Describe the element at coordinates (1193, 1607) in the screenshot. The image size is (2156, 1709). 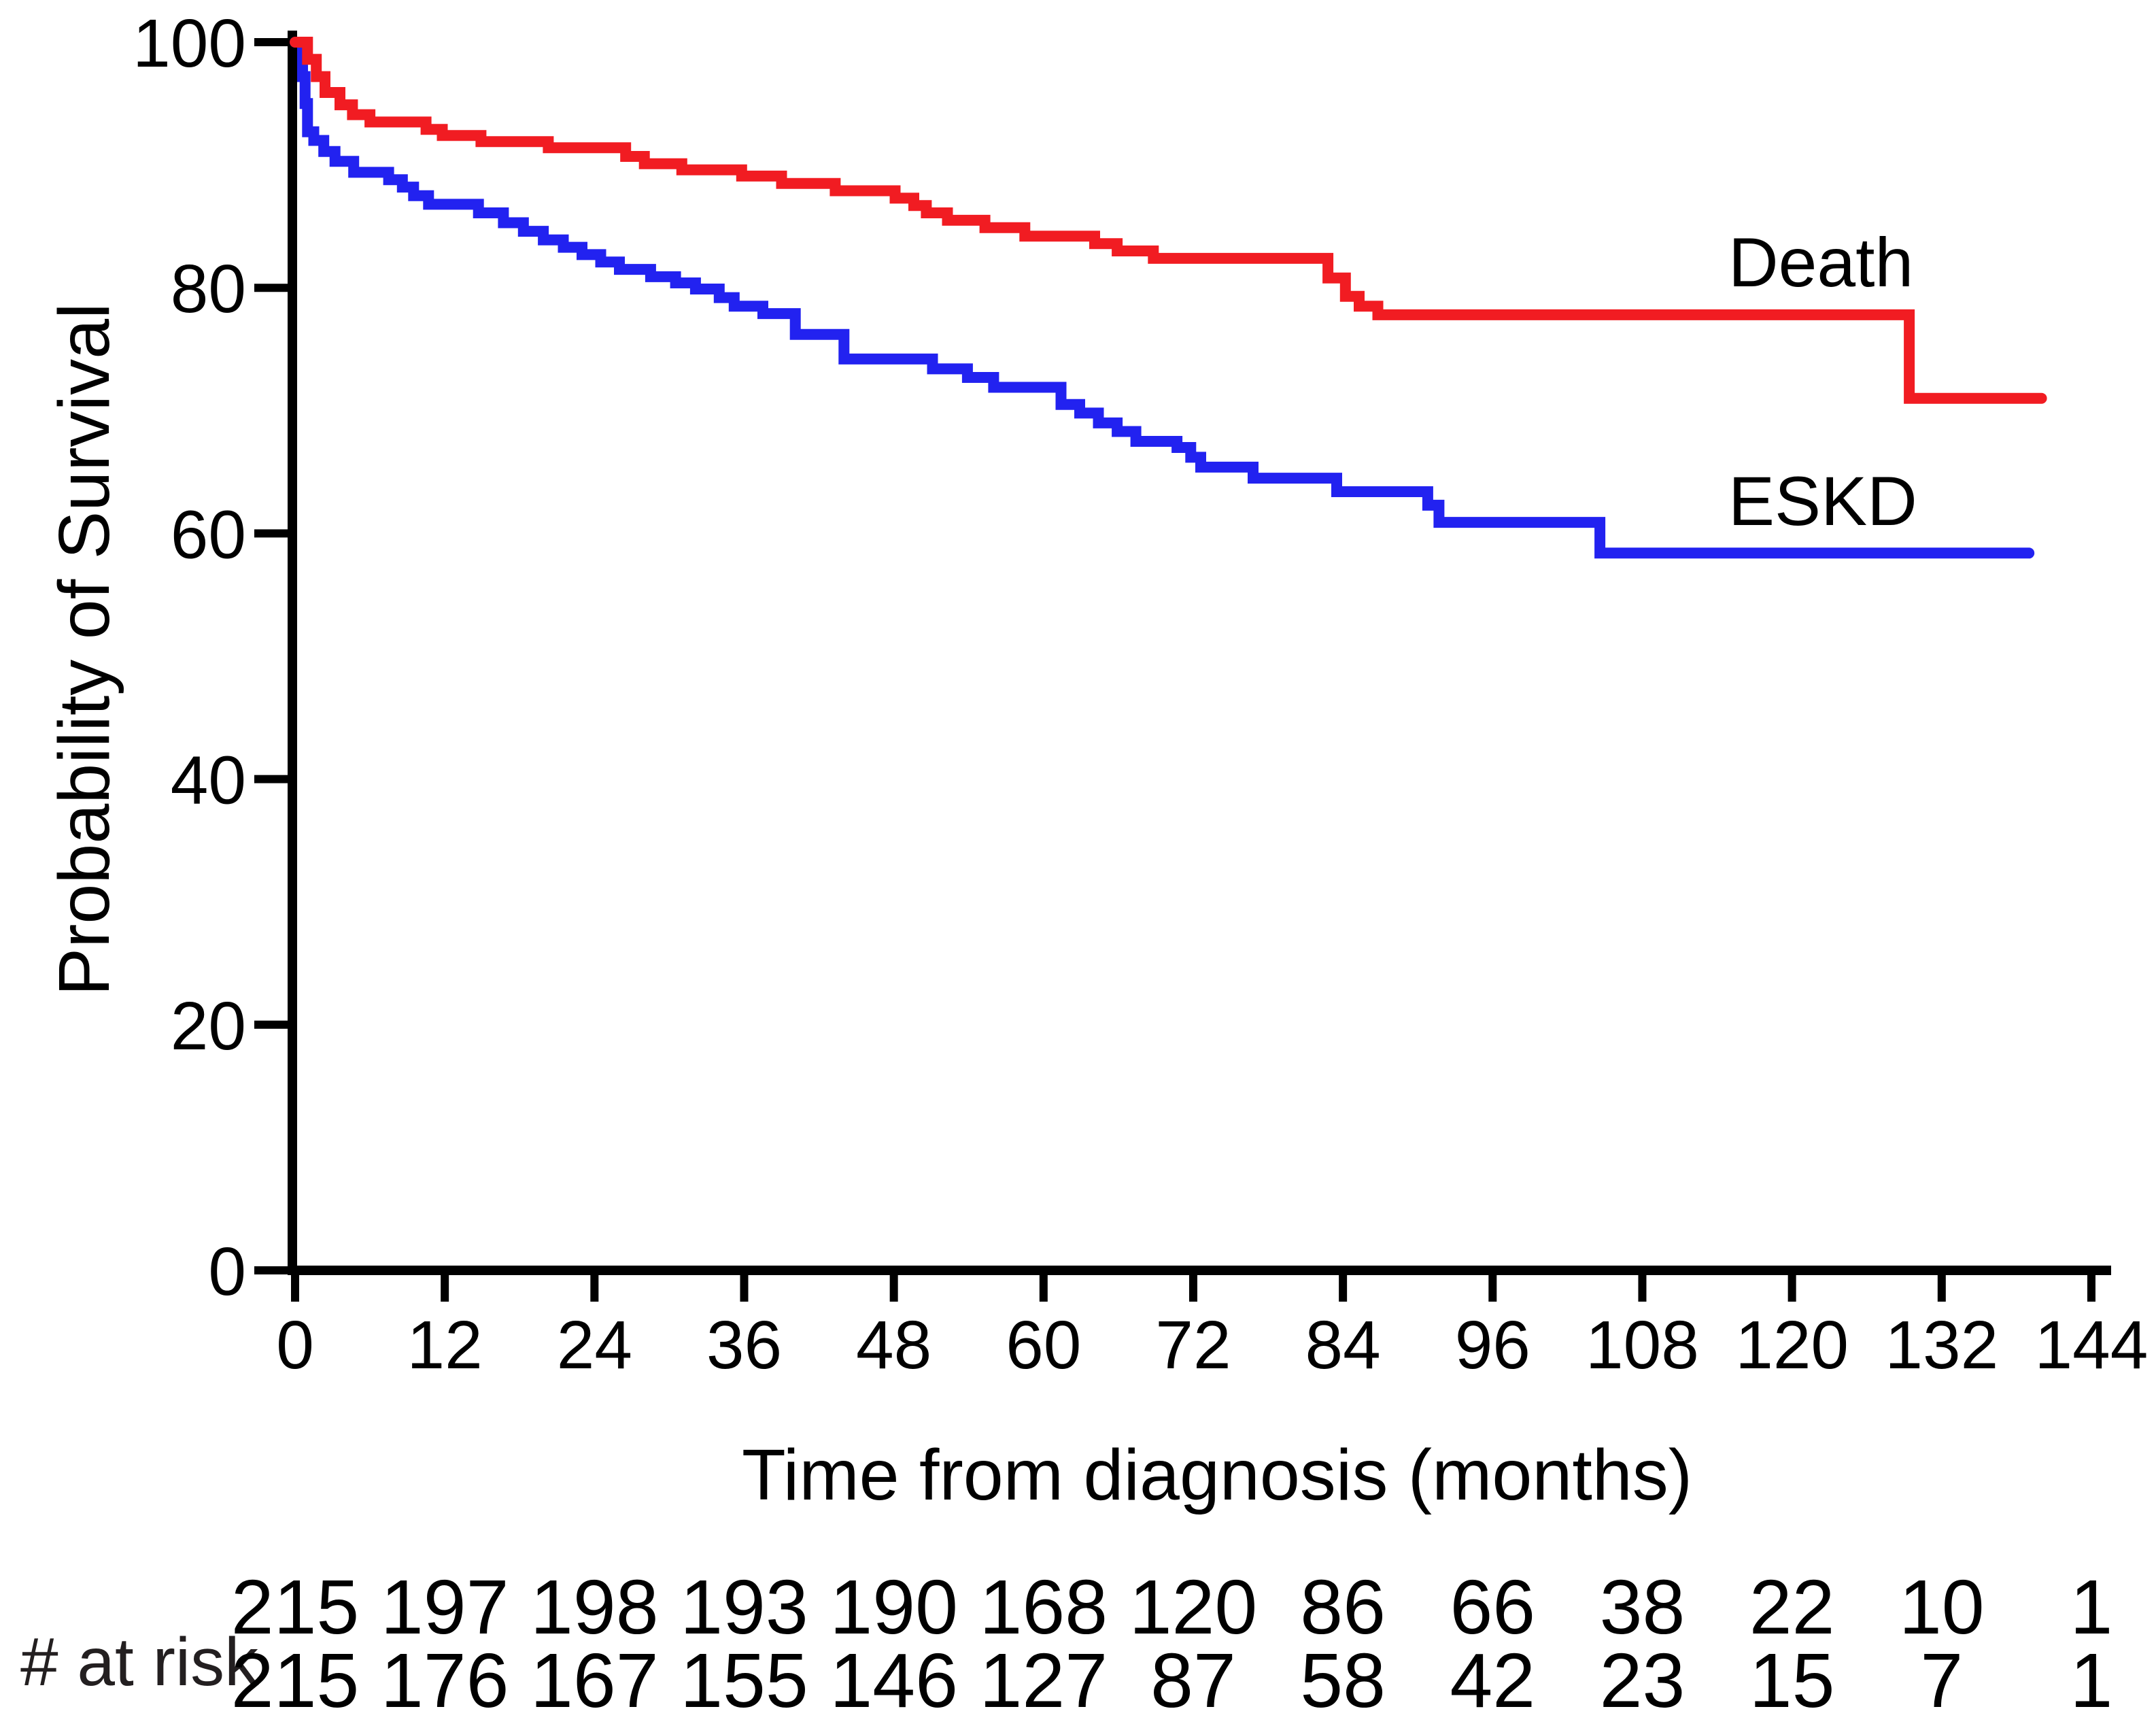
I see `risk-value-death-72: 120` at that location.